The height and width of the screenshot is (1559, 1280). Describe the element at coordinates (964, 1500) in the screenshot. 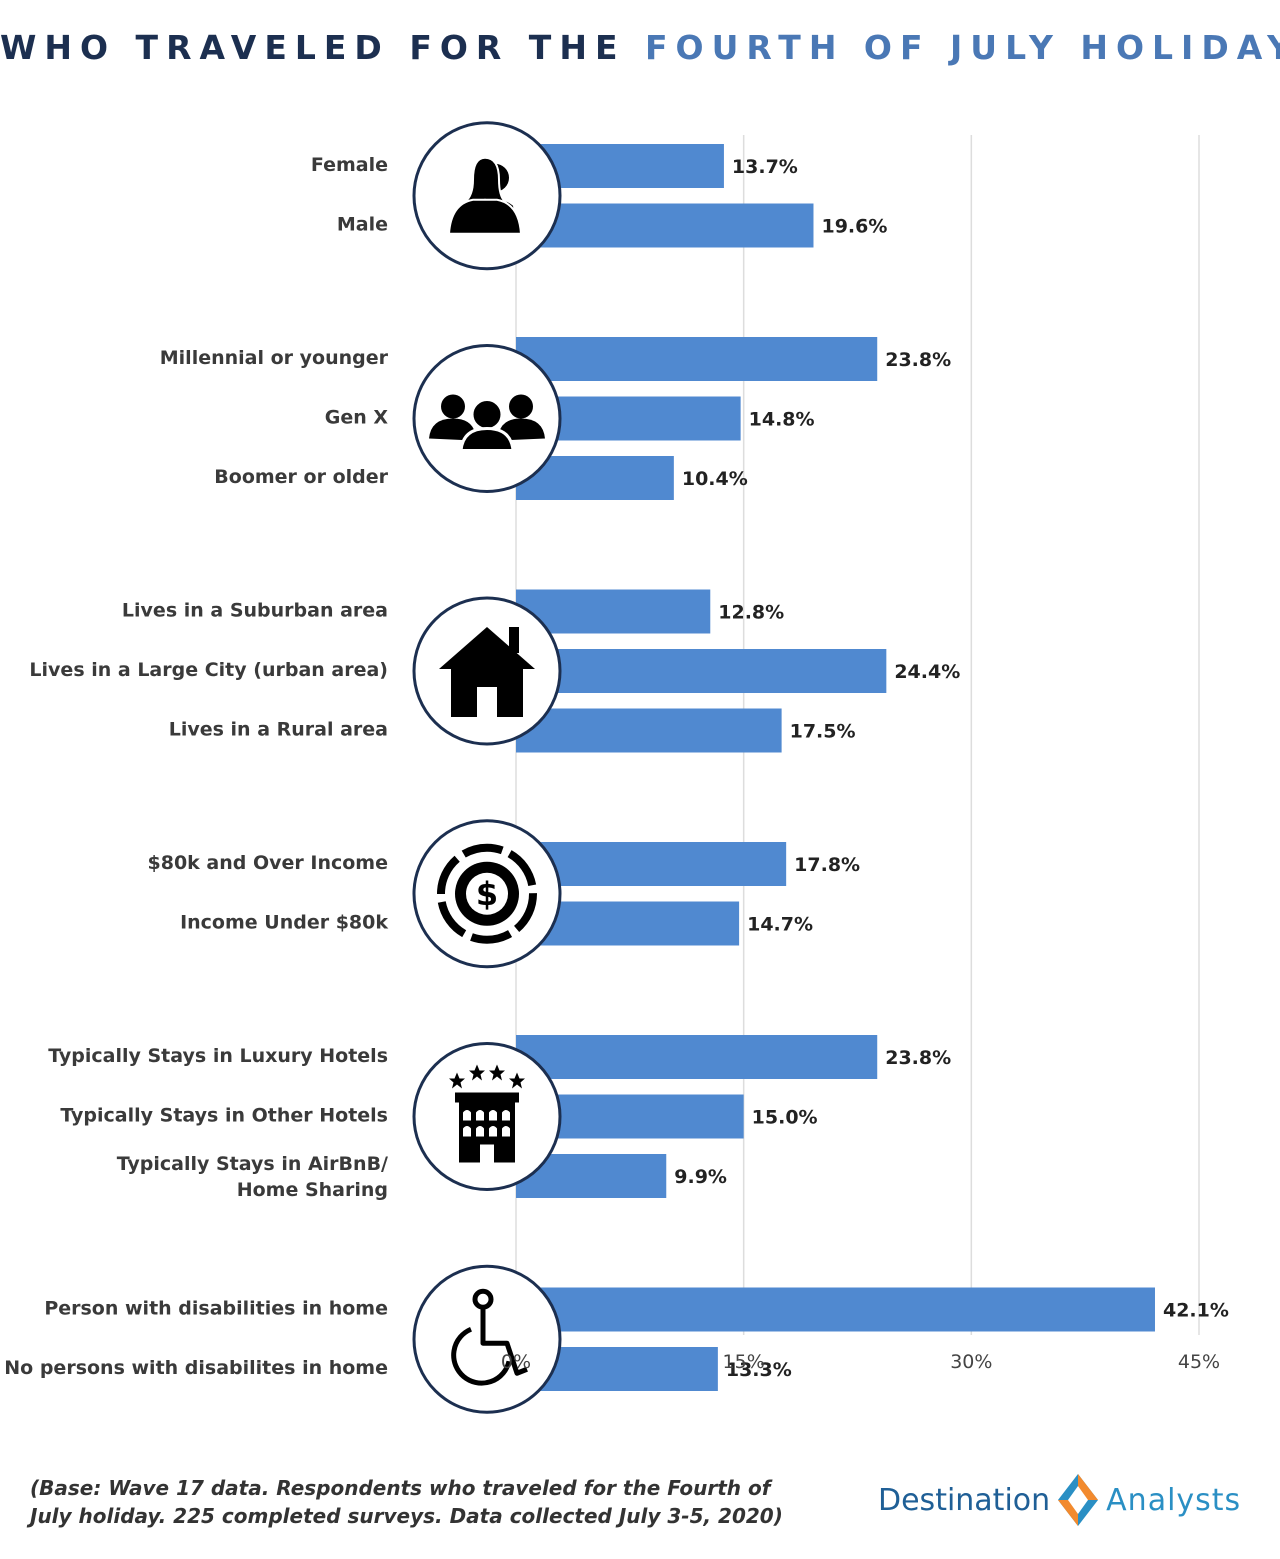

I see `logo-word1: Destination` at that location.